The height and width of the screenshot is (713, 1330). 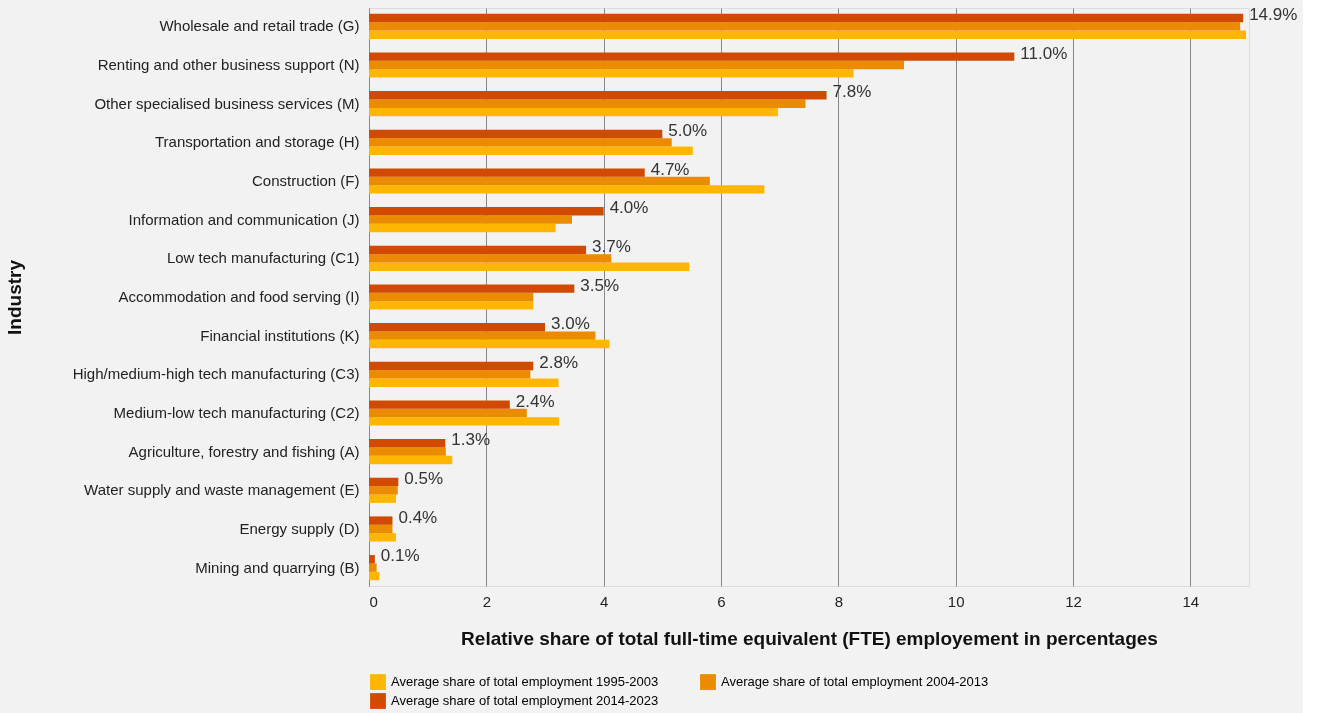 I want to click on data-label: 5.0%, so click(x=688, y=130).